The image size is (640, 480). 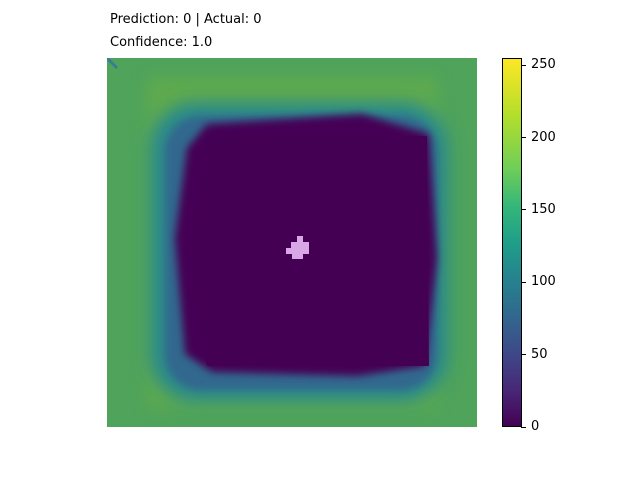 I want to click on colorbar-tick-label: 250, so click(x=543, y=65).